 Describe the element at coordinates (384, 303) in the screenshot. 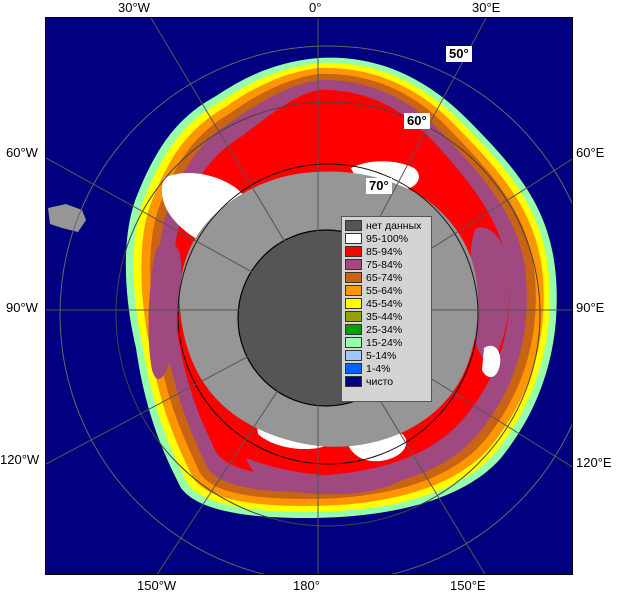

I see `legend-label: 45-54%` at that location.